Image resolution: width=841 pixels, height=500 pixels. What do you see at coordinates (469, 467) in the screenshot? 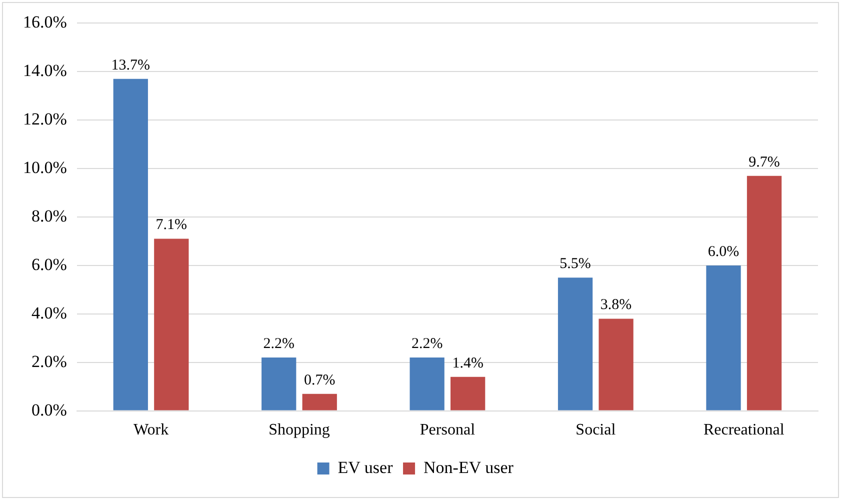
I see `legend-label: Non-EV user` at bounding box center [469, 467].